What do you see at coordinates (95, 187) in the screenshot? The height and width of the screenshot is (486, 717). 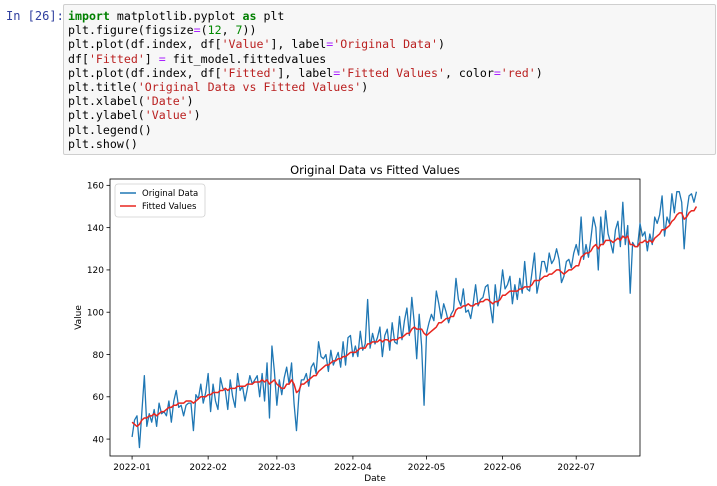 I see `y-tick-label: 160` at bounding box center [95, 187].